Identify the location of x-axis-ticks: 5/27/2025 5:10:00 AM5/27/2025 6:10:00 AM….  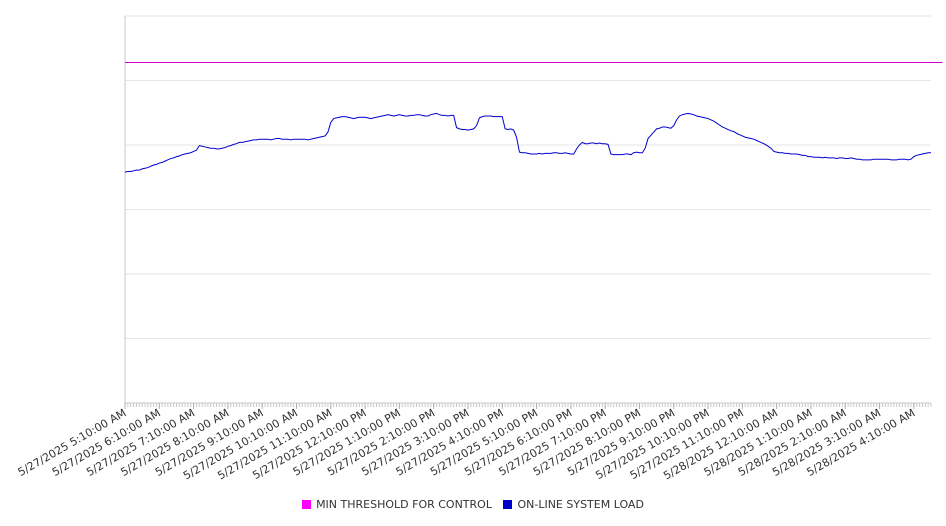
(474, 443).